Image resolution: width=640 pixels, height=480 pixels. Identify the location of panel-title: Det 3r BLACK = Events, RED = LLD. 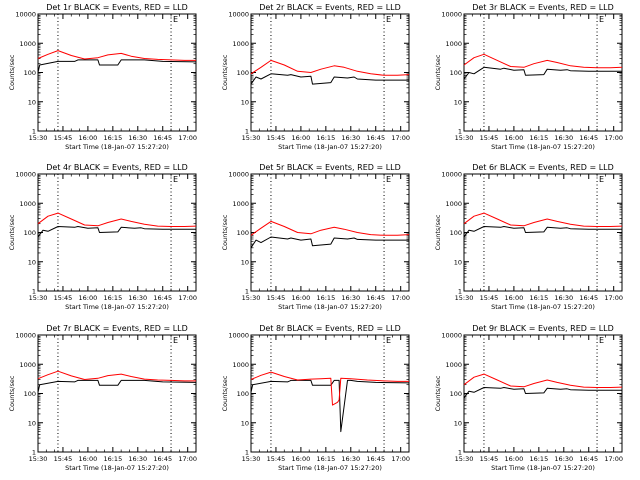
(543, 7).